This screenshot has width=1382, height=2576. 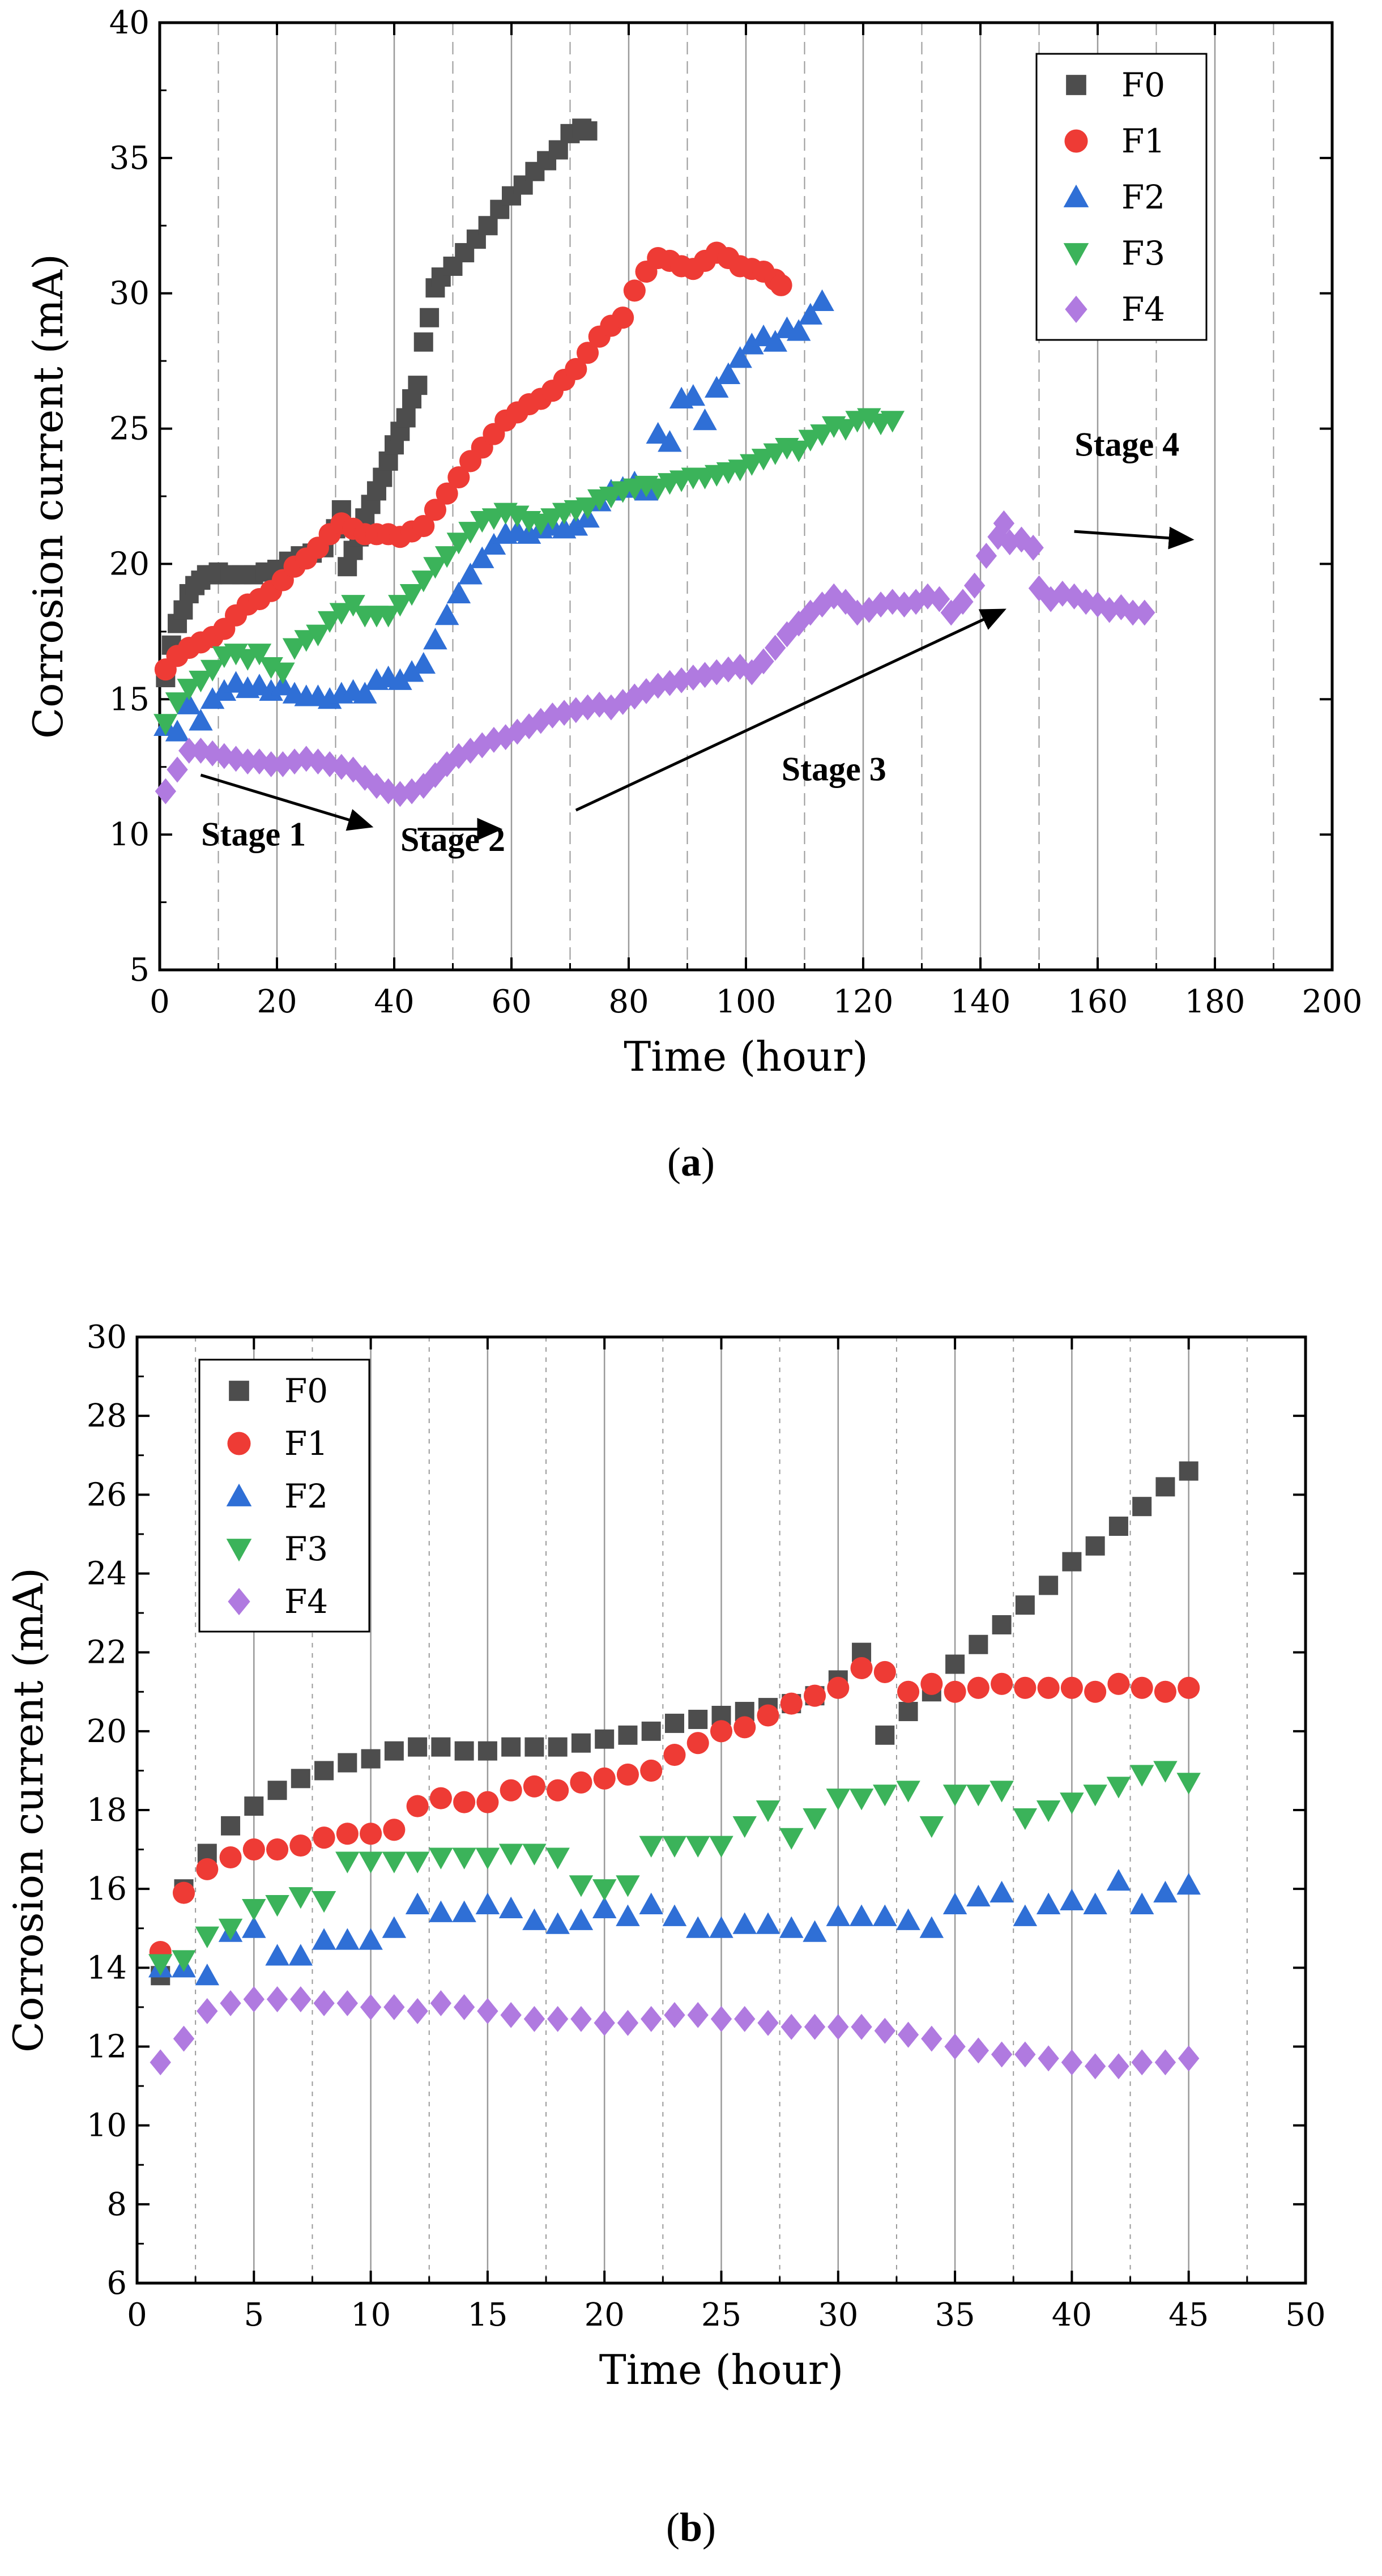 What do you see at coordinates (306, 1496) in the screenshot?
I see `legend-label: F2` at bounding box center [306, 1496].